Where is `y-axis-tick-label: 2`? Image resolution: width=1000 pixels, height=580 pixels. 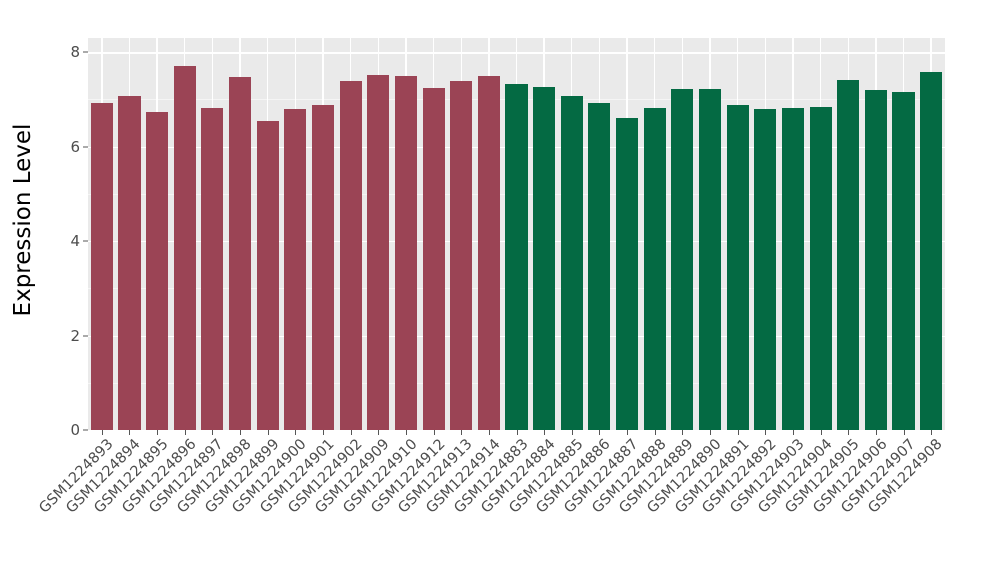
y-axis-tick-label: 2 is located at coordinates (75, 335).